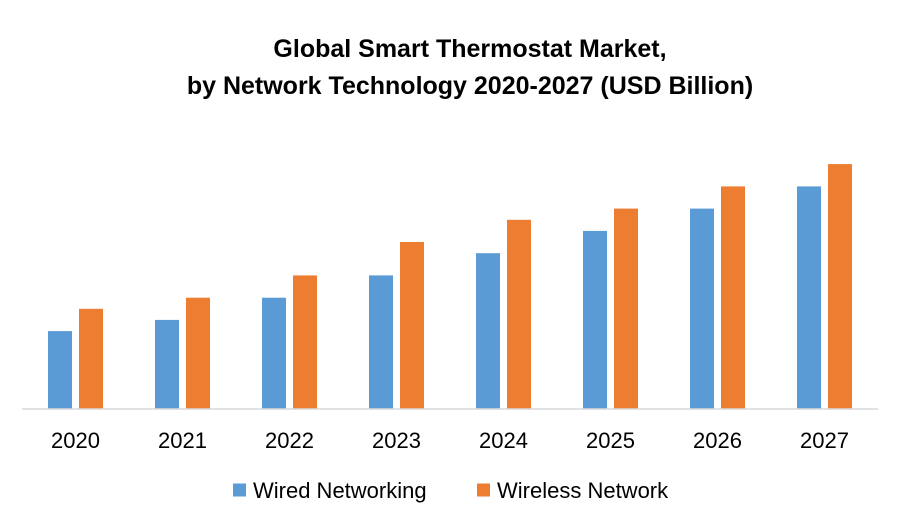 Image resolution: width=900 pixels, height=525 pixels. I want to click on bar-wireless-network-2027, so click(840, 286).